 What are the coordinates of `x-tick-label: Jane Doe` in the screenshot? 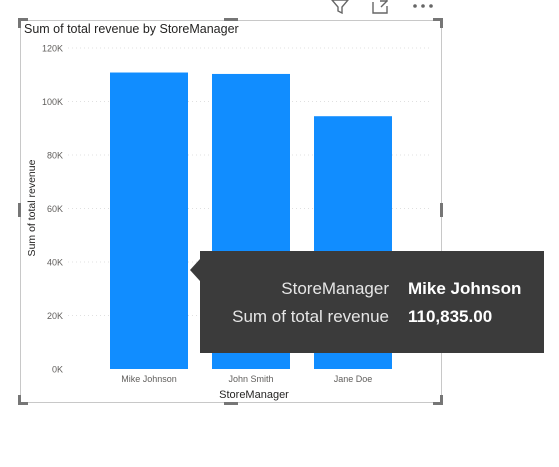 It's located at (353, 379).